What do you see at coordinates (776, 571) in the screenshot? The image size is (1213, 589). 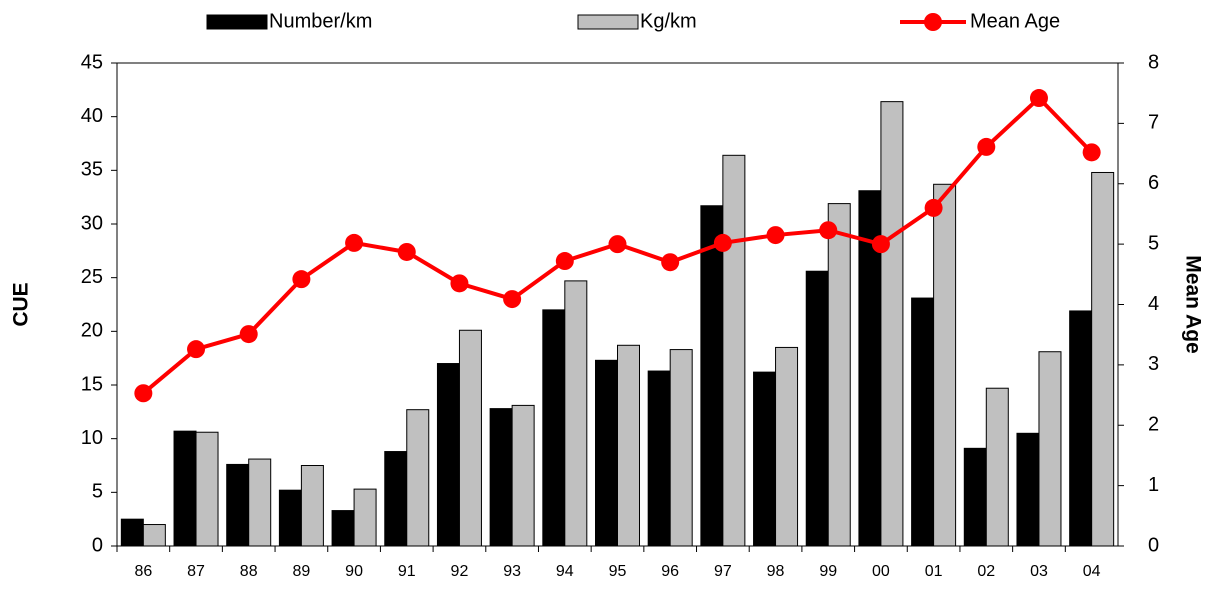 I see `x-tick-label: 98` at bounding box center [776, 571].